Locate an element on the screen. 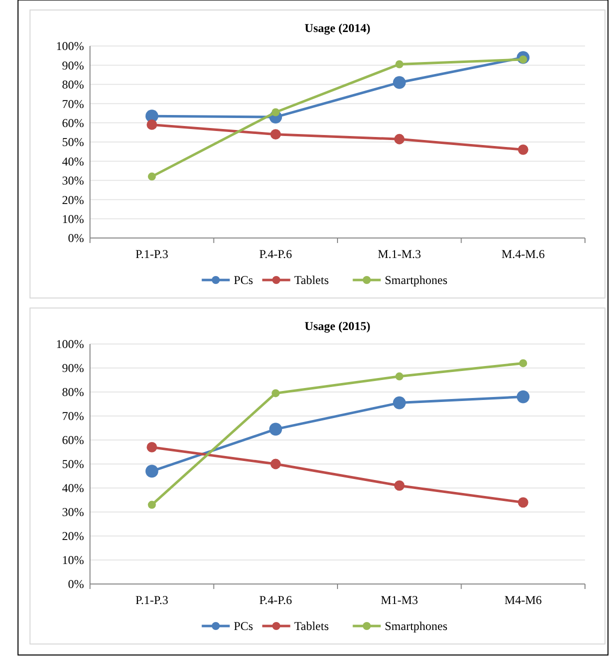 This screenshot has height=659, width=610. chart-title: Usage (2015) is located at coordinates (337, 326).